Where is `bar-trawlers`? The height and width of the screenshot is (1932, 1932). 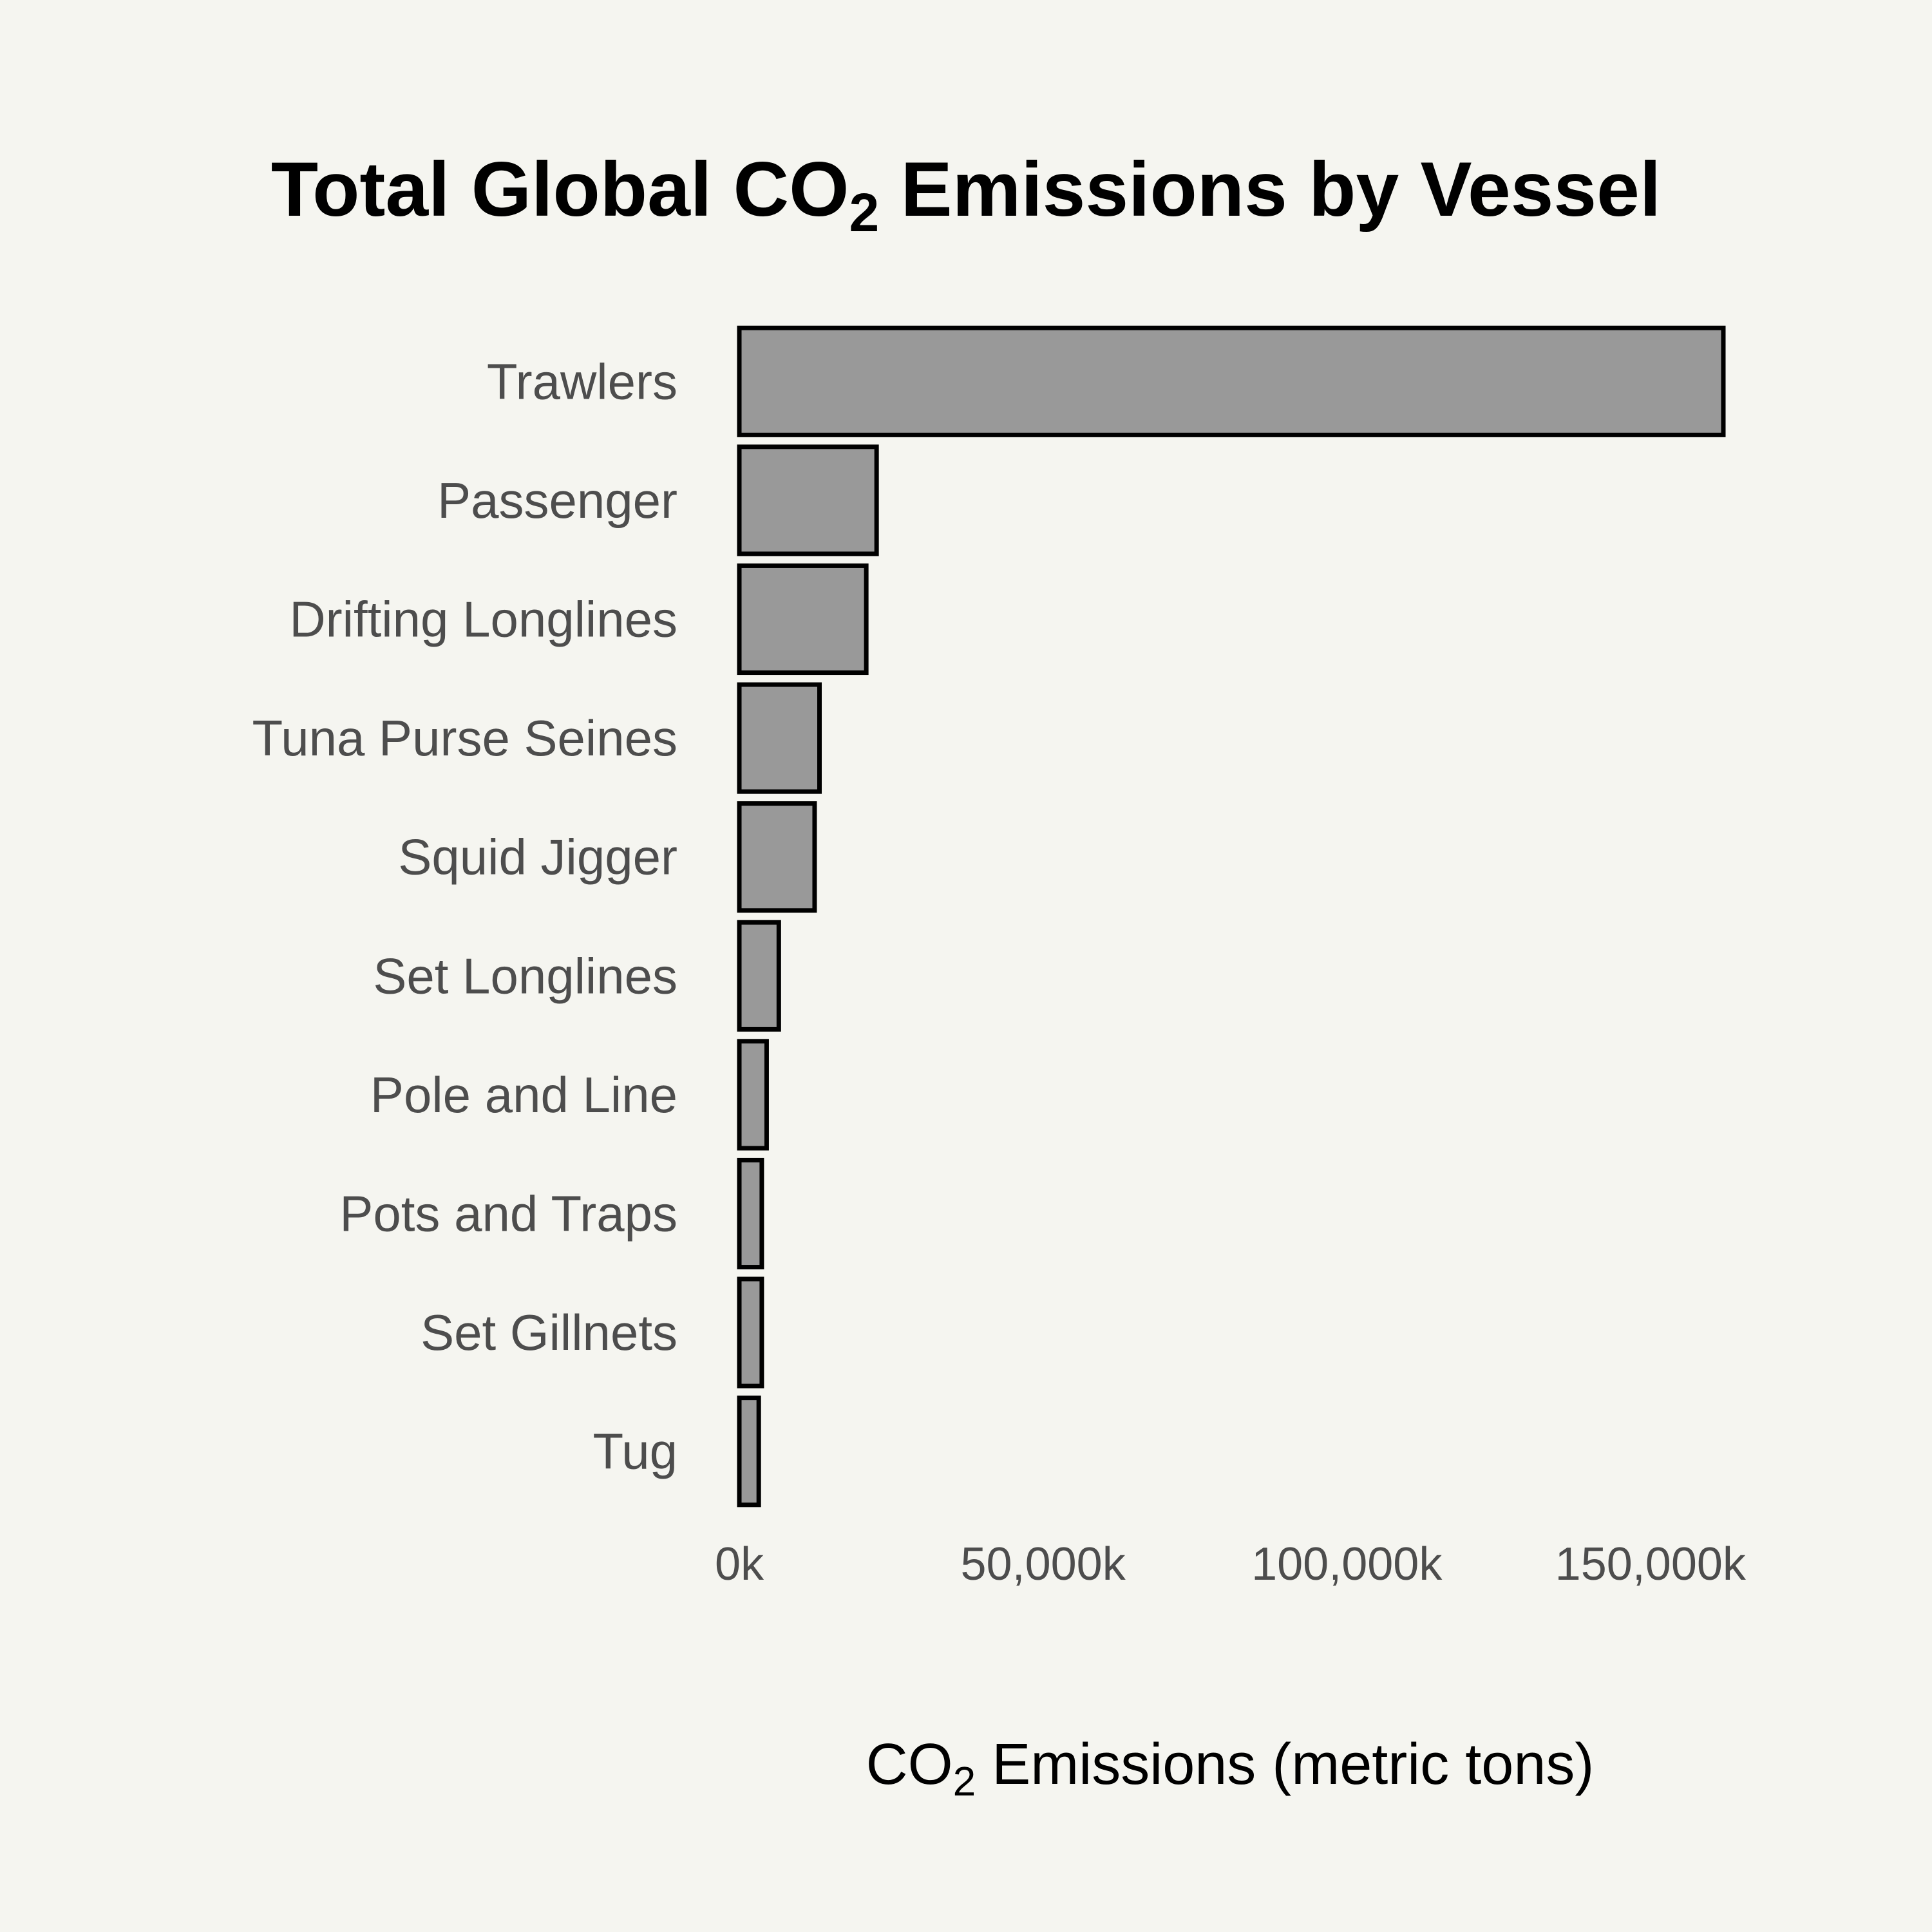 bar-trawlers is located at coordinates (1231, 381).